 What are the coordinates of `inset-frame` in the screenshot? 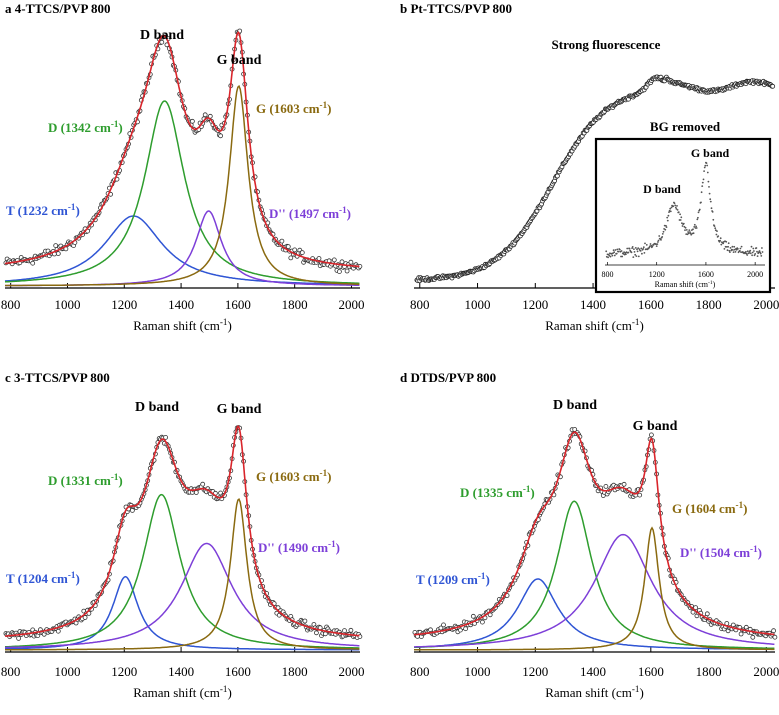 It's located at (683, 215).